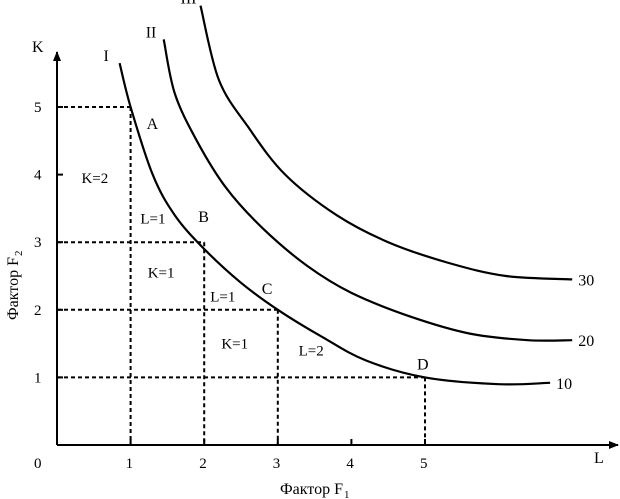 The height and width of the screenshot is (499, 620). Describe the element at coordinates (564, 384) in the screenshot. I see `curve-output-label: 10` at that location.